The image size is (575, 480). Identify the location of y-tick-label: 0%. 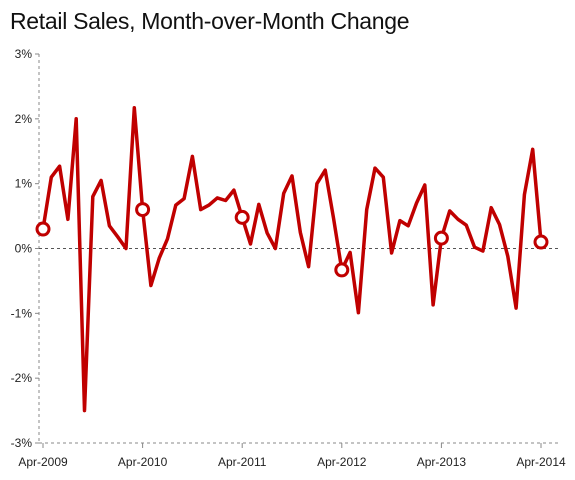
(24, 249).